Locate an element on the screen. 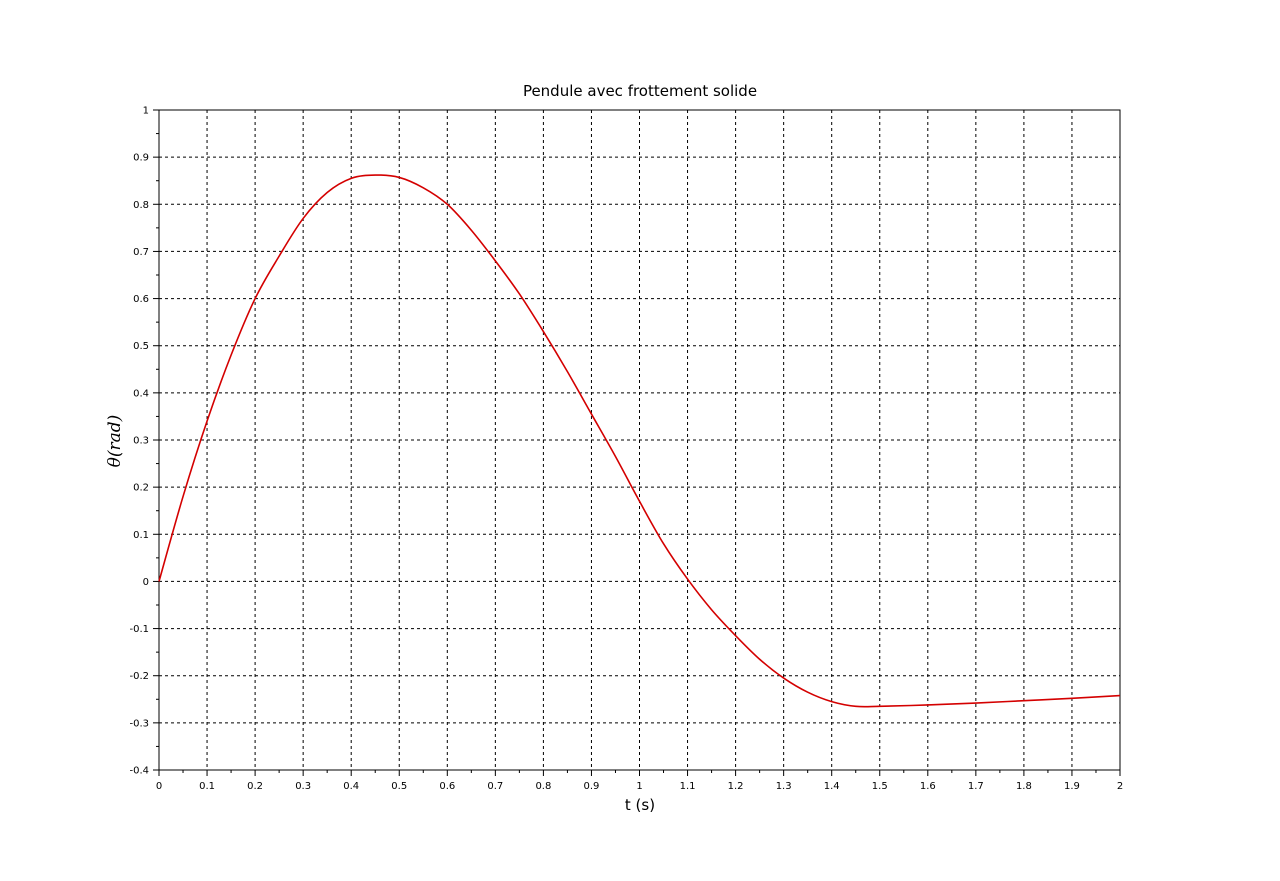  chart-title: Pendule avec frottement solide is located at coordinates (640, 91).